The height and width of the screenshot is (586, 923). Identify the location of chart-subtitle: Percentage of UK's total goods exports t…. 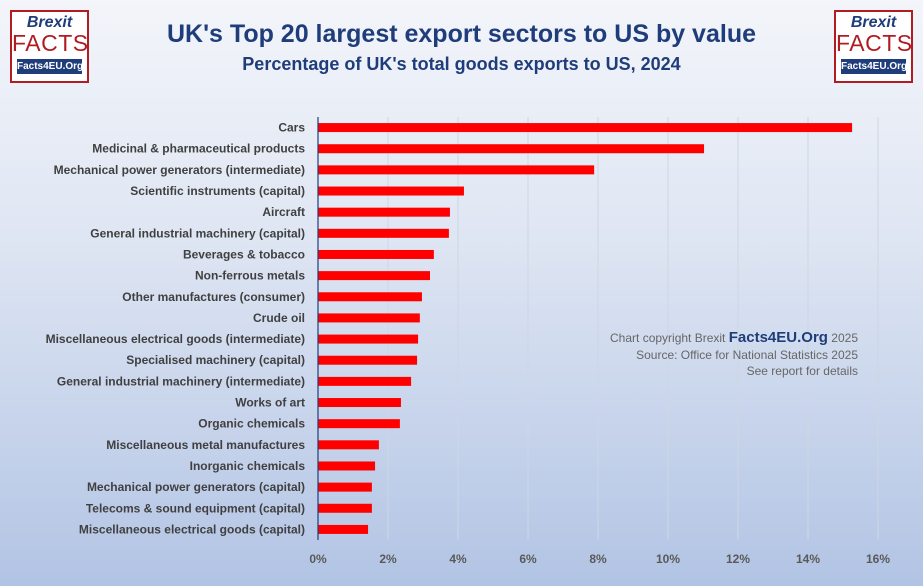
(461, 64).